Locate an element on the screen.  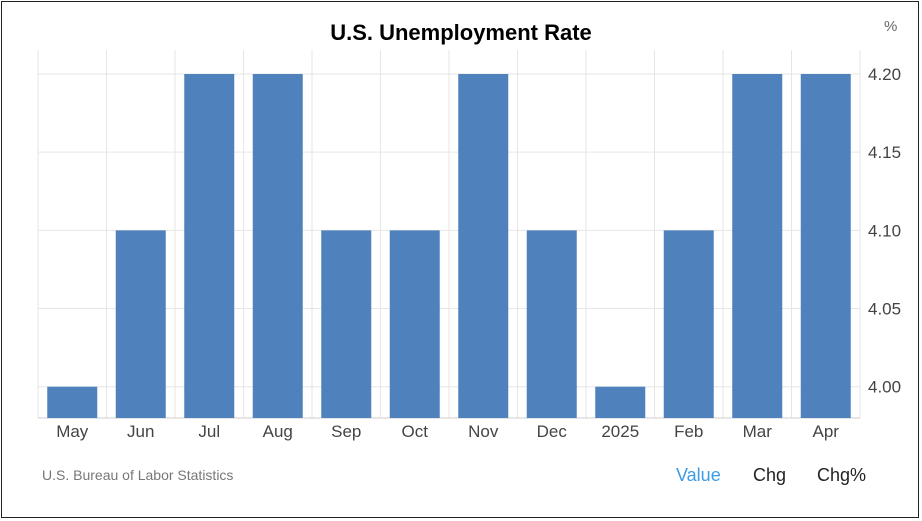
x-tick-label: Jul is located at coordinates (209, 431).